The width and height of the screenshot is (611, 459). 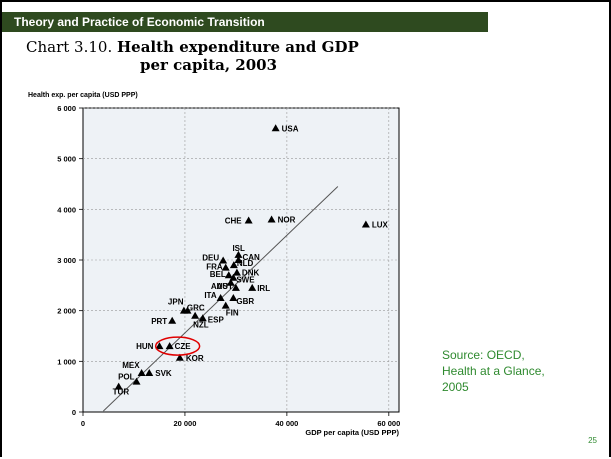 I want to click on data-point-nor, so click(x=271, y=219).